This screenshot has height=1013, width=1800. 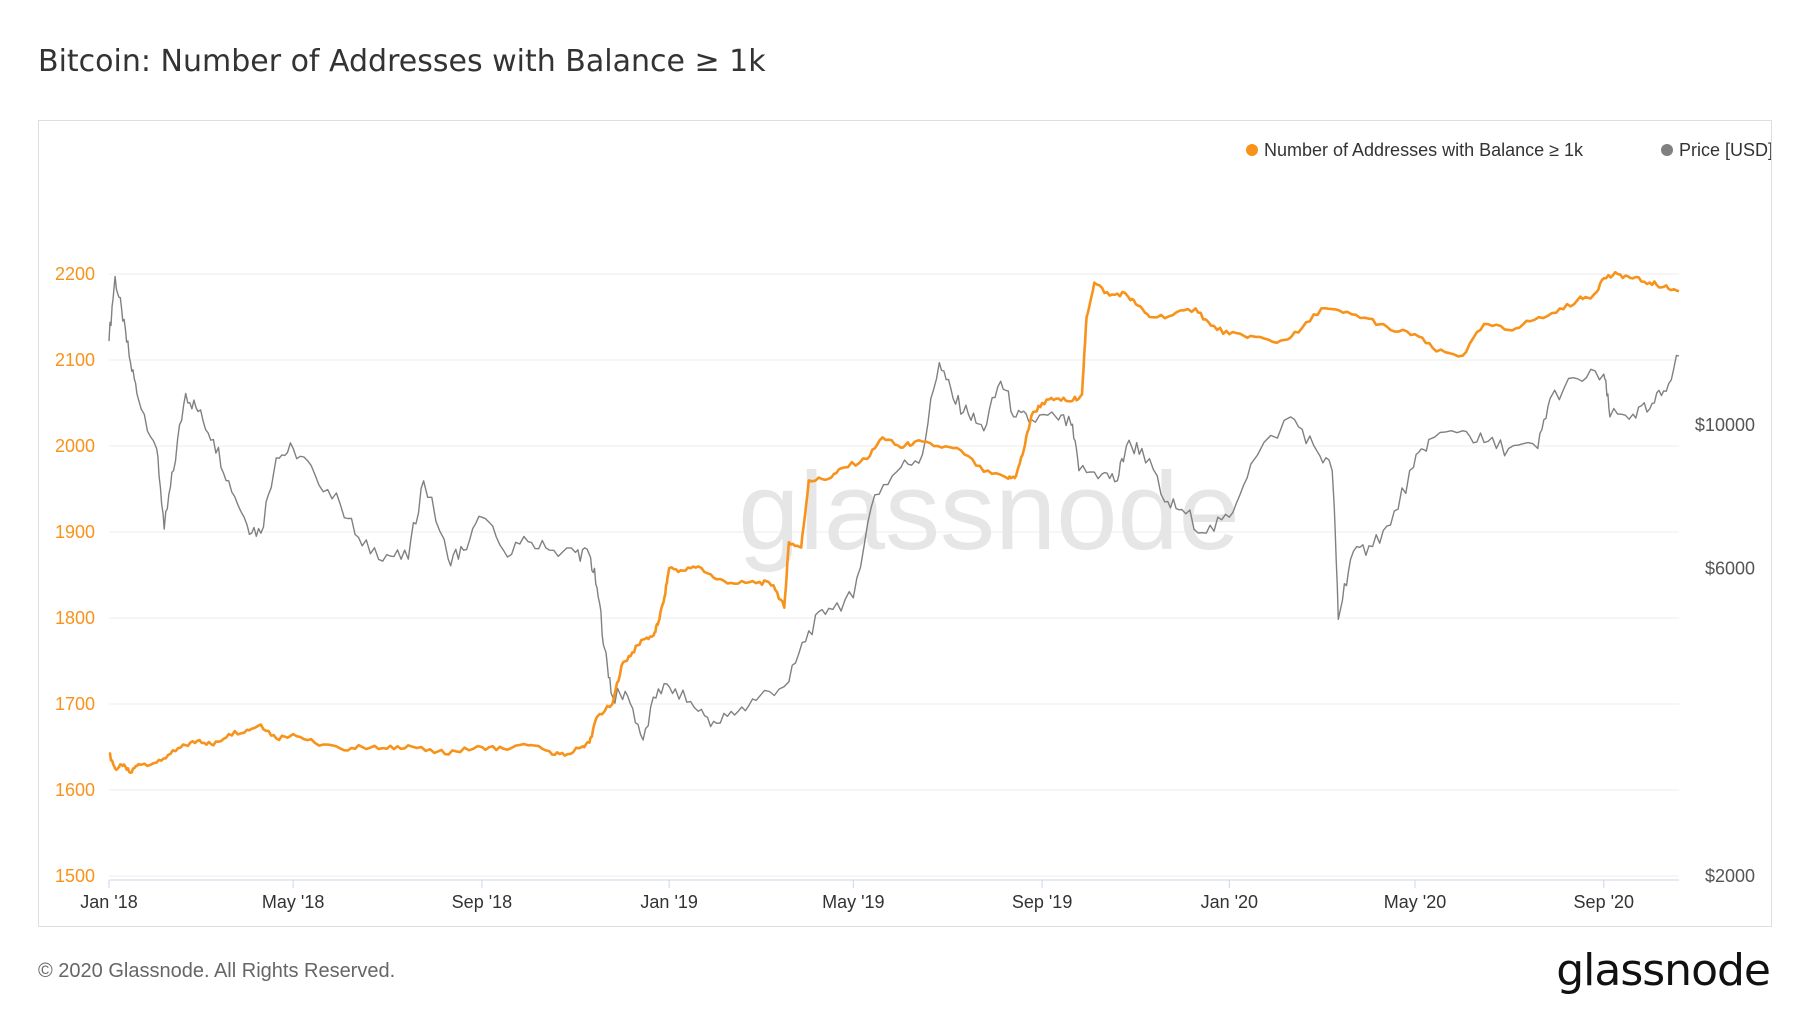 What do you see at coordinates (1229, 902) in the screenshot?
I see `x-tick-label: Jan '20` at bounding box center [1229, 902].